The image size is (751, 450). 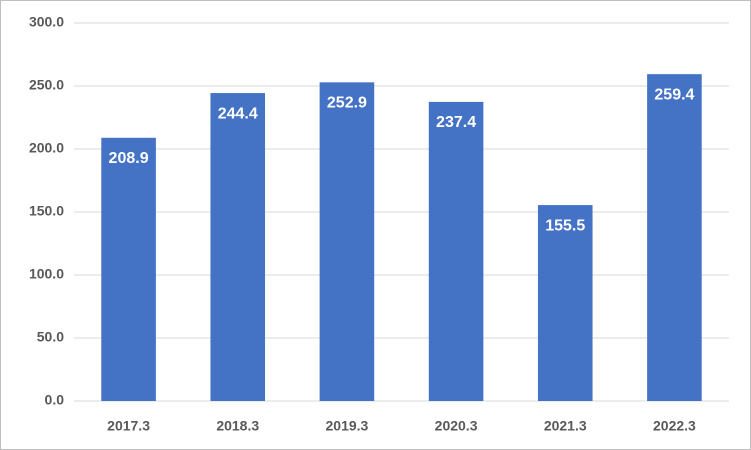 What do you see at coordinates (46, 148) in the screenshot?
I see `y-tick-label: 200.0` at bounding box center [46, 148].